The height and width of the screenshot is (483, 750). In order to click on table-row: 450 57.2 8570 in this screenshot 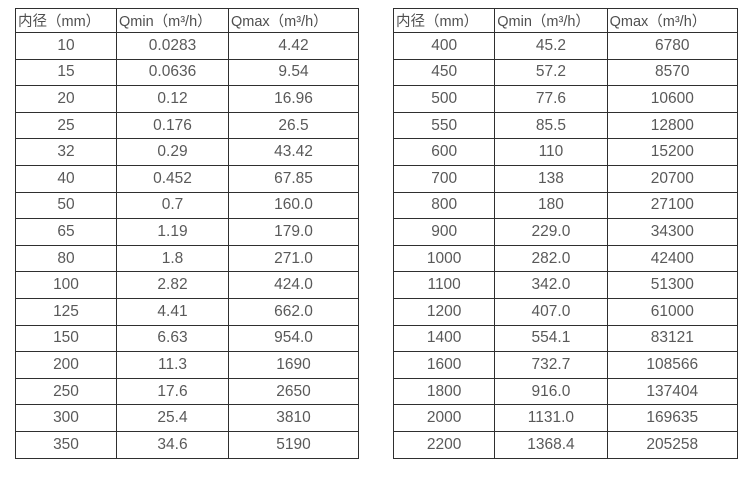, I will do `click(565, 72)`.